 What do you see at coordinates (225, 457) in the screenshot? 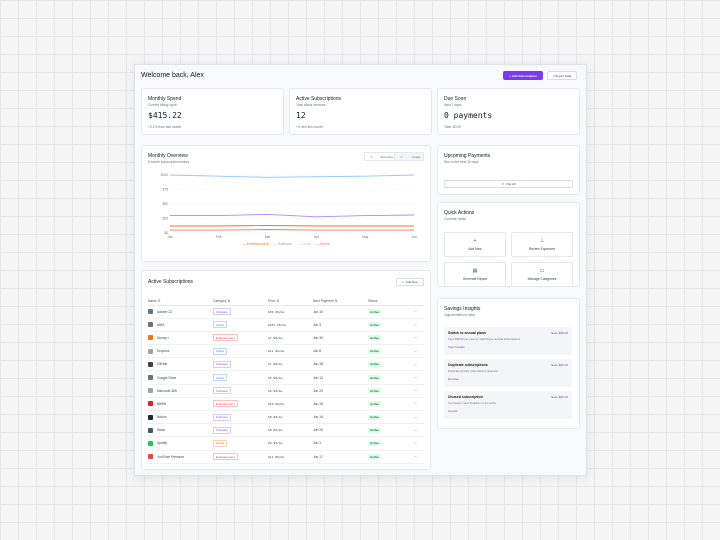
I see `category-badge: Entertainment` at bounding box center [225, 457].